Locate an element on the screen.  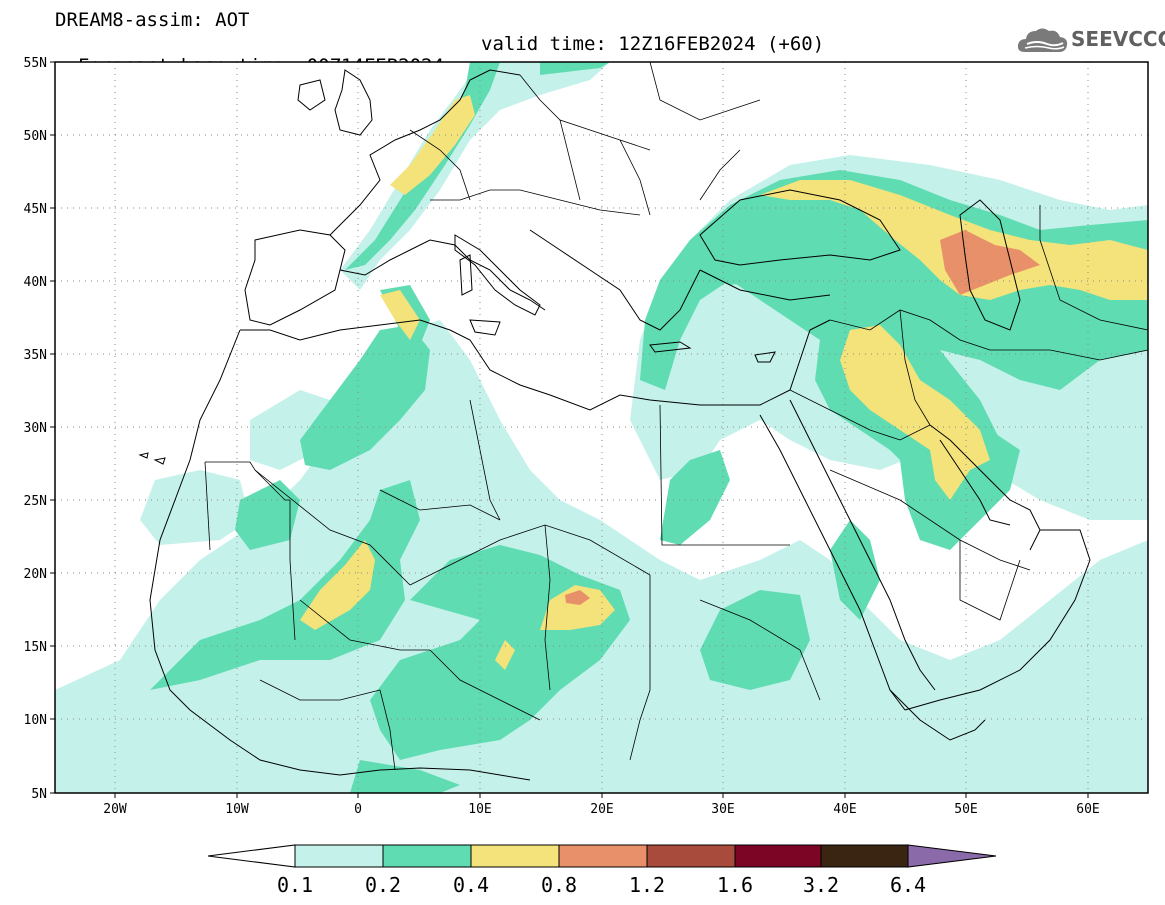
seevccc-logo: SEEVCCC is located at coordinates (1091, 41).